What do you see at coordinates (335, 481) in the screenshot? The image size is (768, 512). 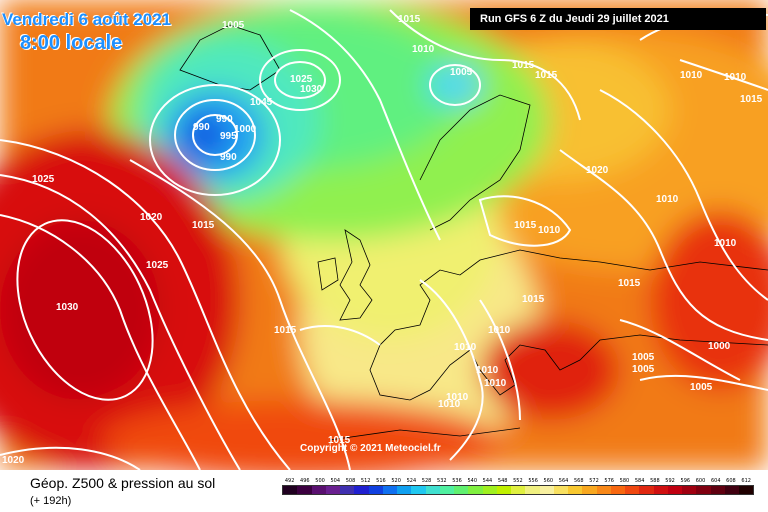 I see `scale-label: 504` at bounding box center [335, 481].